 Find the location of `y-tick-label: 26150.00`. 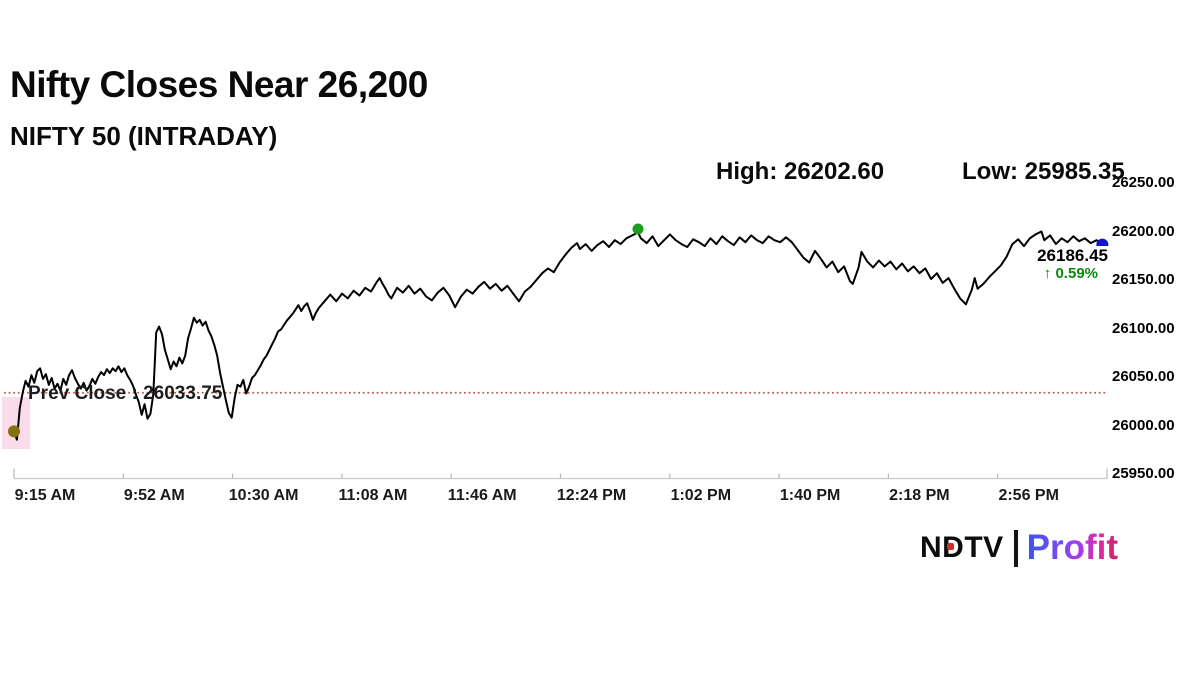

y-tick-label: 26150.00 is located at coordinates (1143, 279).